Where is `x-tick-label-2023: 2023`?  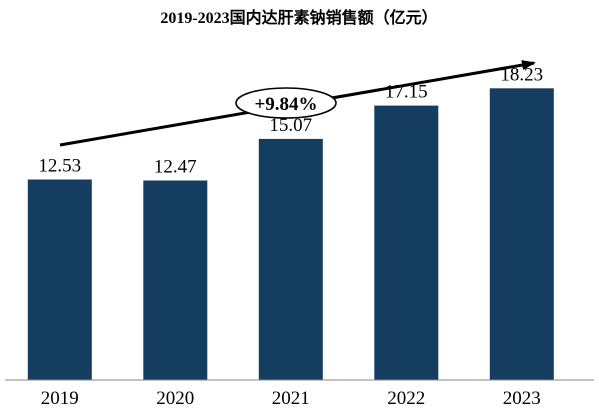
x-tick-label-2023: 2023 is located at coordinates (522, 398).